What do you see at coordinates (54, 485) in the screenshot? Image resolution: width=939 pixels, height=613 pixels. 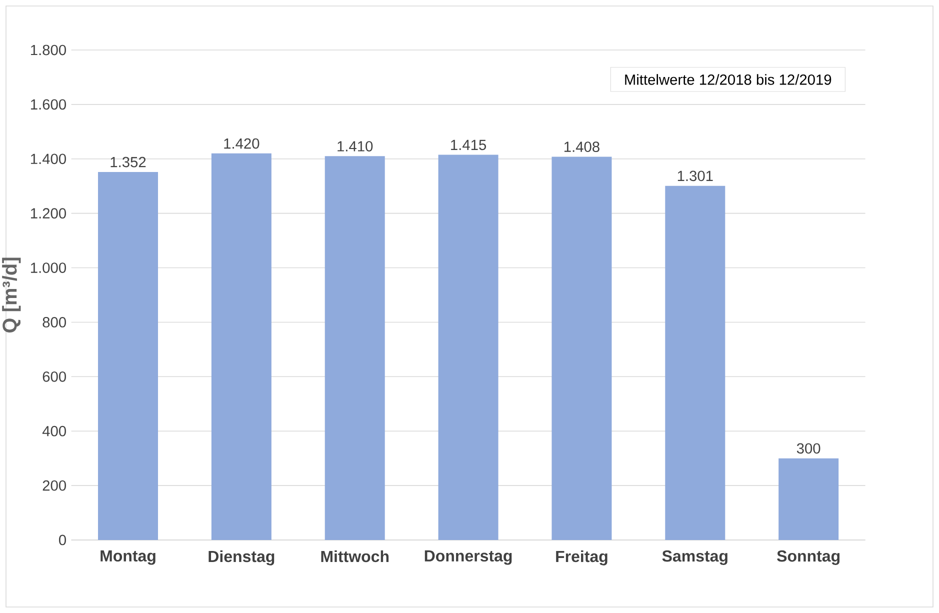 I see `y-tick-label: 200` at bounding box center [54, 485].